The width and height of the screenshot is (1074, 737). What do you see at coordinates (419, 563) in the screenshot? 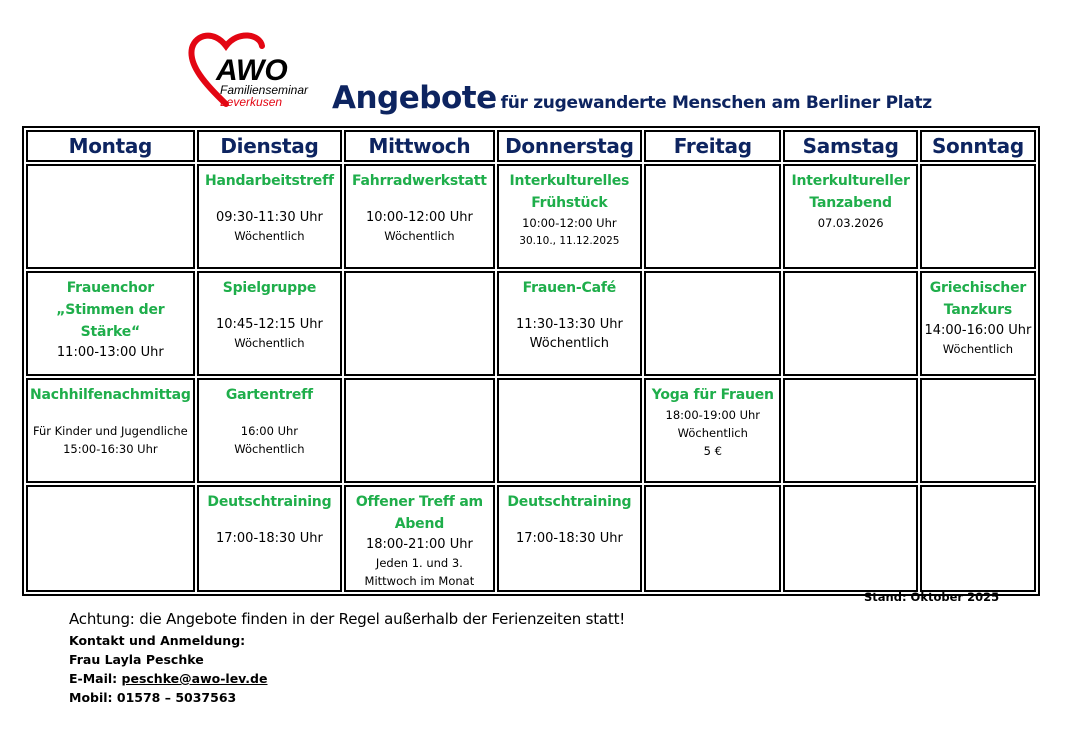
I see `event-detail: Jeden 1. und 3.` at bounding box center [419, 563].